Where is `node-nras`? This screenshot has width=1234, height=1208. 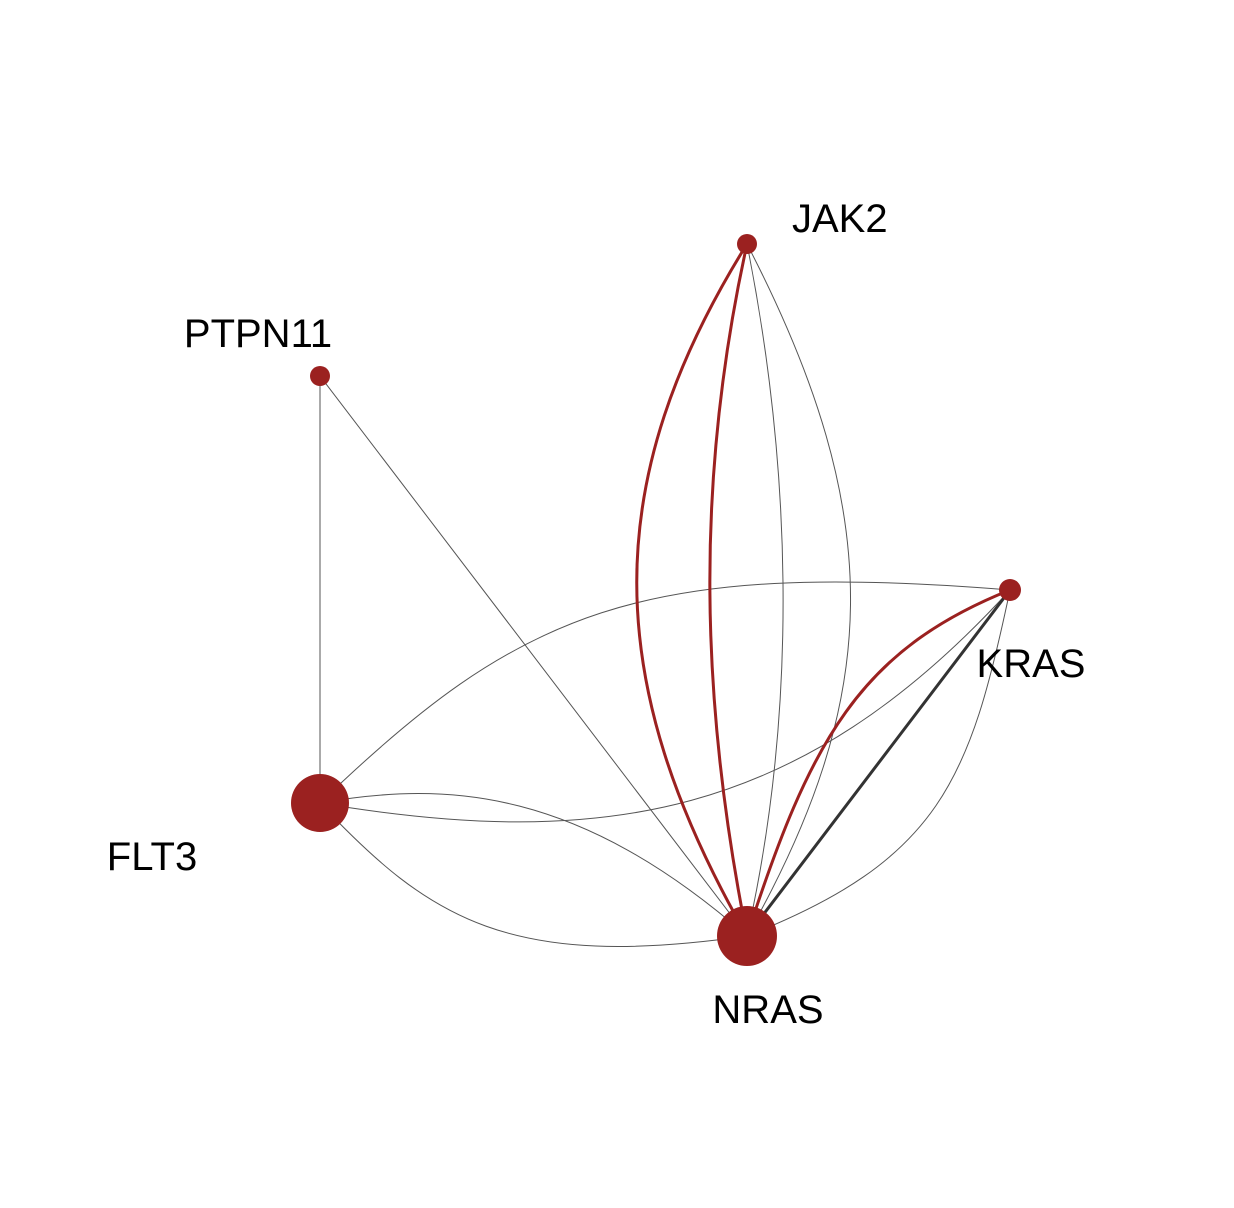
node-nras is located at coordinates (747, 936).